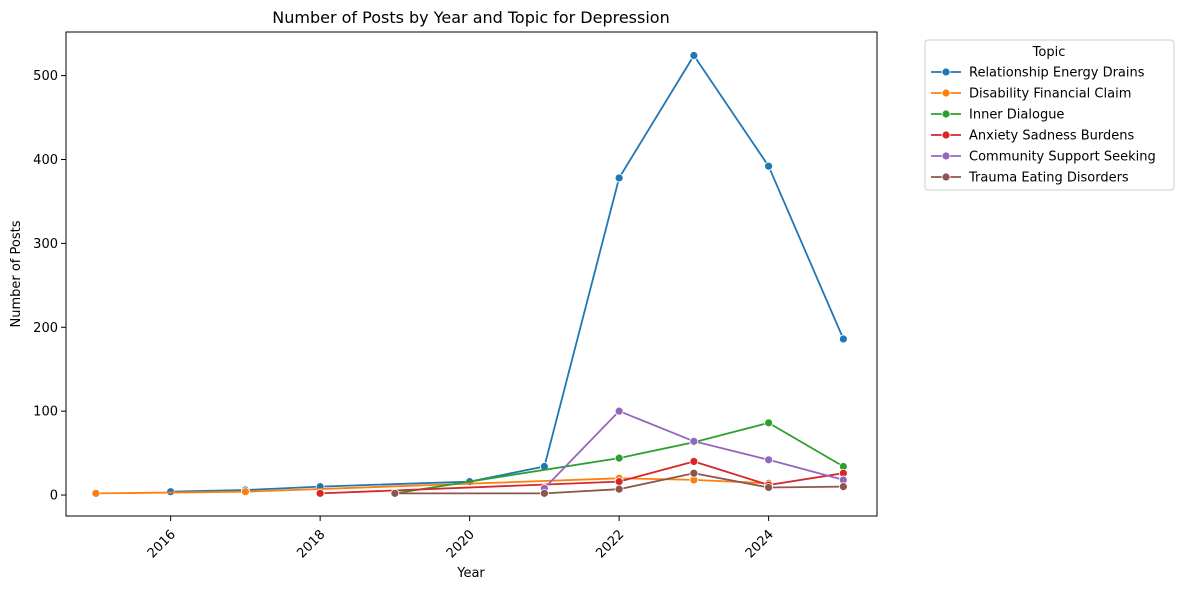 The width and height of the screenshot is (1184, 590). I want to click on x-tick-label: 2022, so click(610, 544).